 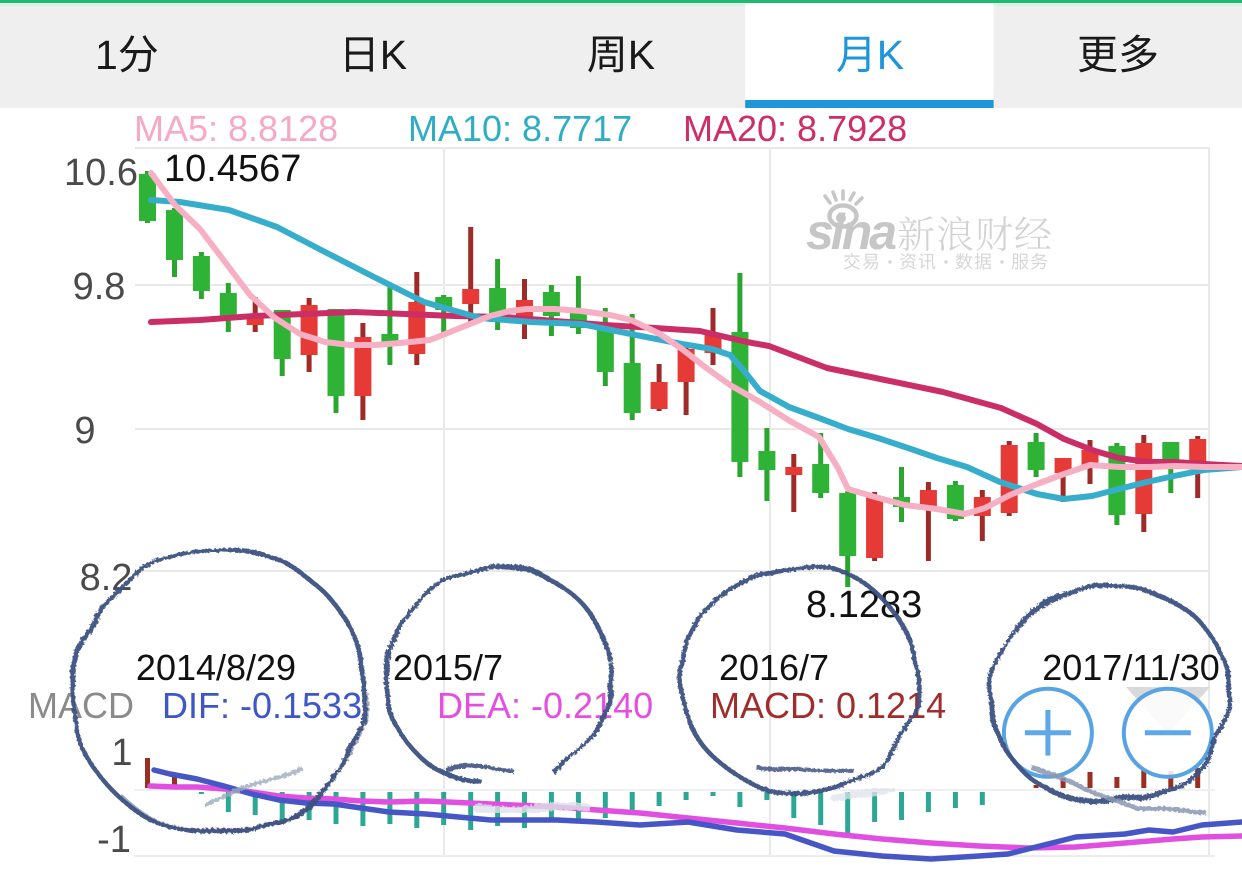 What do you see at coordinates (114, 840) in the screenshot?
I see `svg-text: -1` at bounding box center [114, 840].